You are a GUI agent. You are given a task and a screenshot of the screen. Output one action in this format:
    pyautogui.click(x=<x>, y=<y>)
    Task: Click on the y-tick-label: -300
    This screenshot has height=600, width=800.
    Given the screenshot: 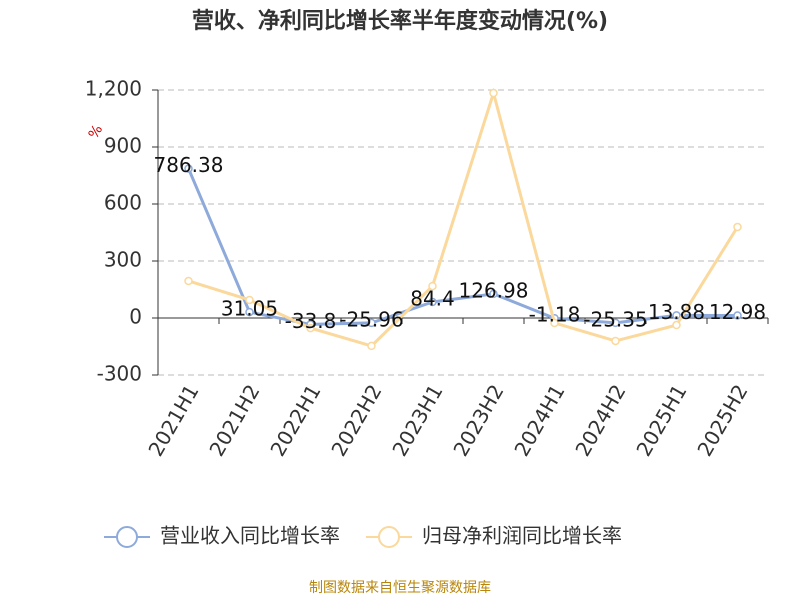 What is the action you would take?
    pyautogui.click(x=119, y=374)
    